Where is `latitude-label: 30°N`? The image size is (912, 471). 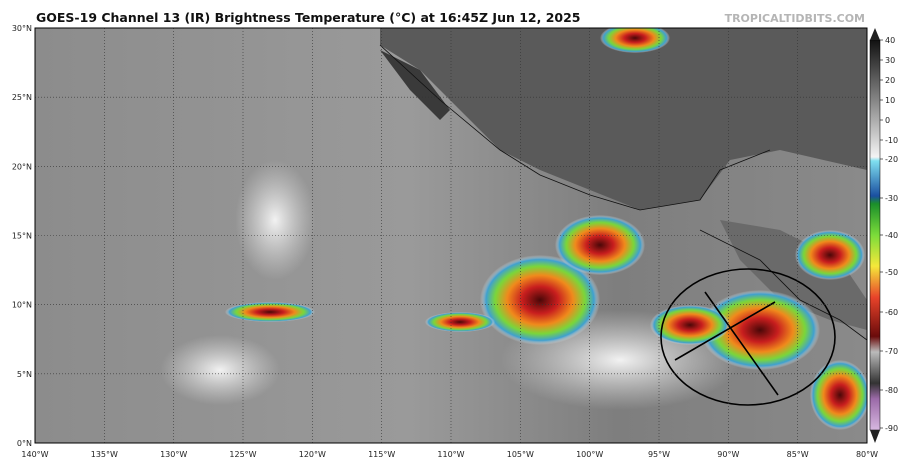
latitude-label: 30°N is located at coordinates (22, 28).